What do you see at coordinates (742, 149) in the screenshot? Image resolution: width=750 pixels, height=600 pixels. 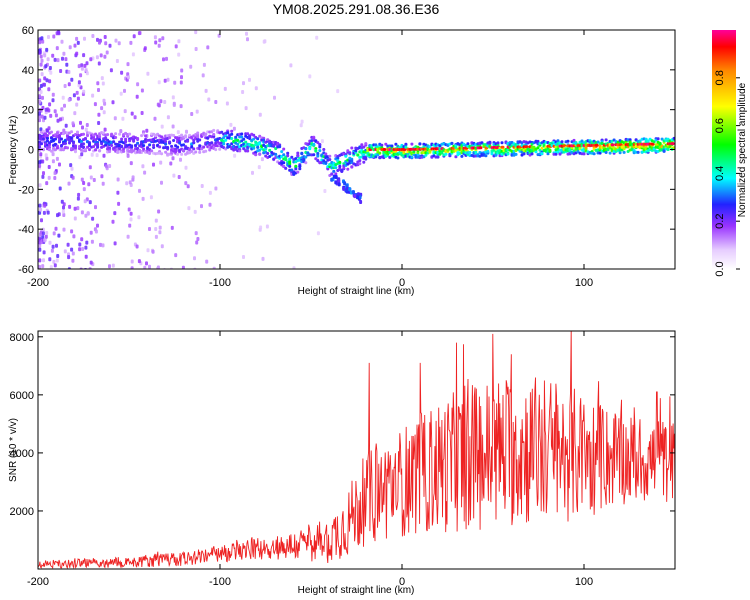 I see `colorbar-label: Normalized spectral amplitude` at bounding box center [742, 149].